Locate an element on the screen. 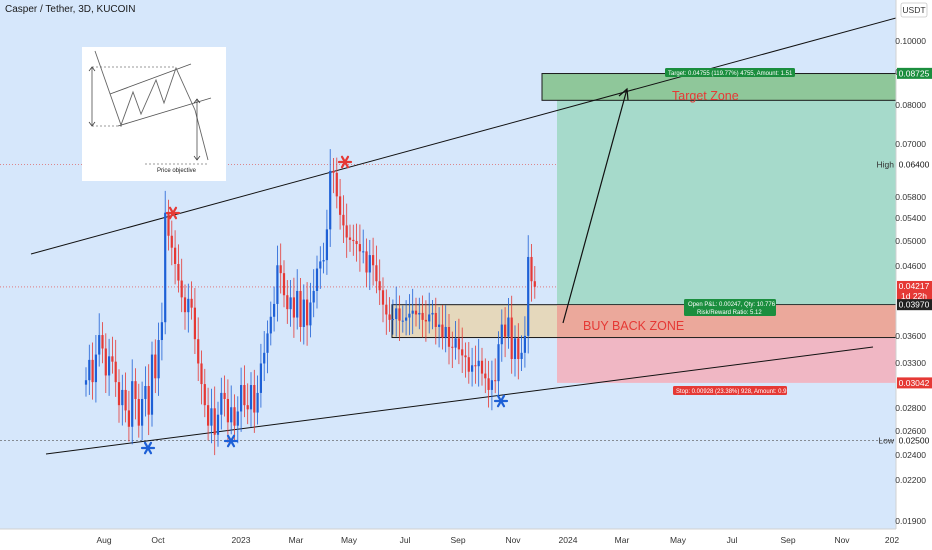 Image resolution: width=932 pixels, height=550 pixels. profit-zone is located at coordinates (726, 202).